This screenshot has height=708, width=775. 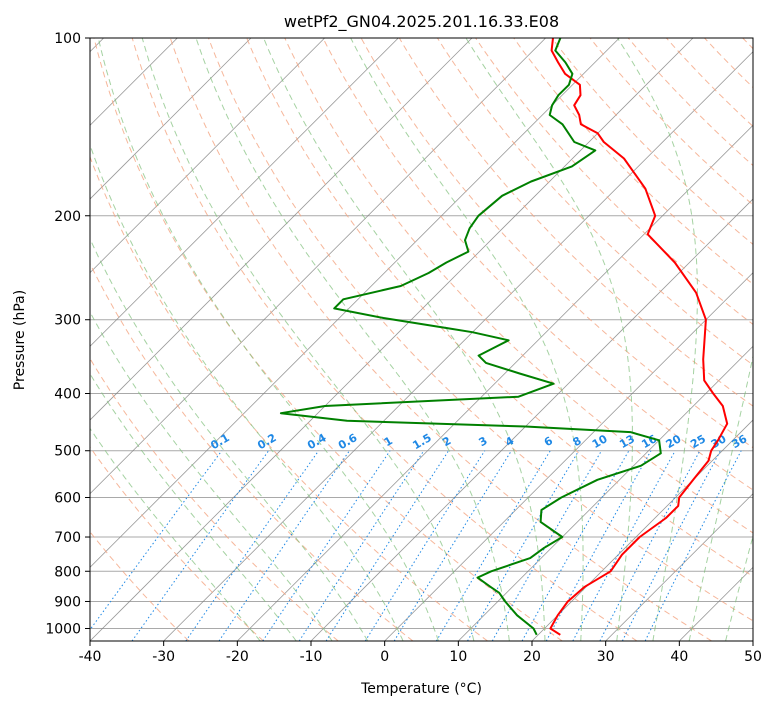 What do you see at coordinates (67, 452) in the screenshot?
I see `y-tick-label: 500` at bounding box center [67, 452].